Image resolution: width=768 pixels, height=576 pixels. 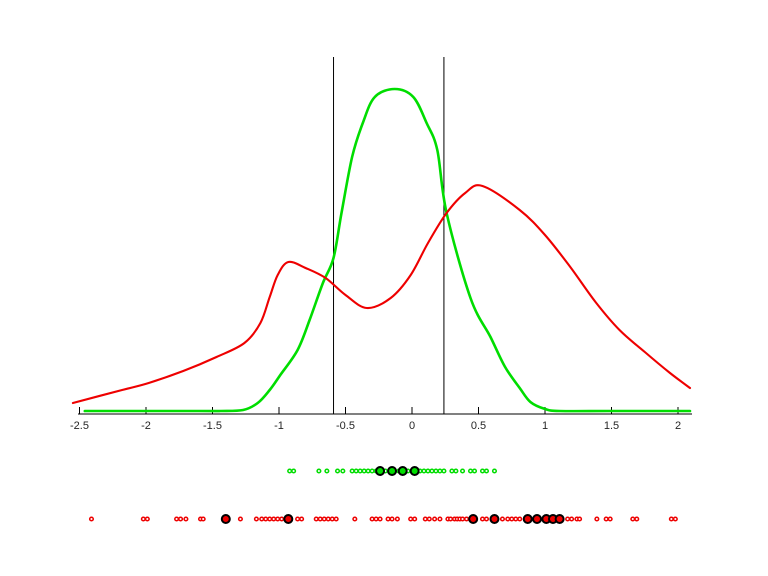 I want to click on x-tick-label: 2, so click(x=678, y=426).